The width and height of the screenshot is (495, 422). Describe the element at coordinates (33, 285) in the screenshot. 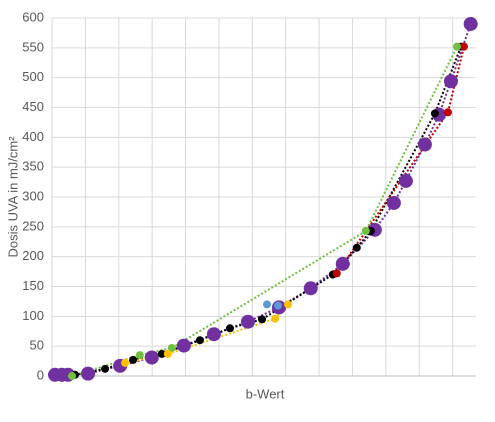

I see `y-tick-label: 150` at that location.